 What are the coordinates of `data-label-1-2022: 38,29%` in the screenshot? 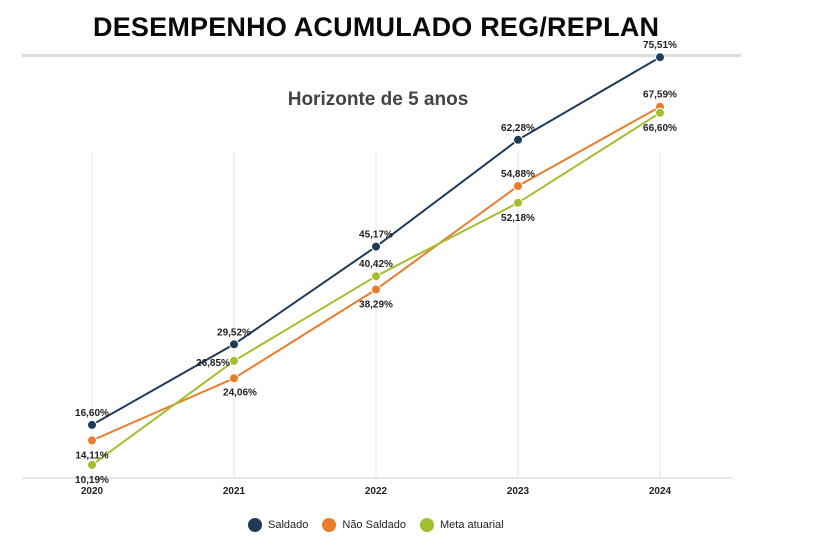 It's located at (376, 305).